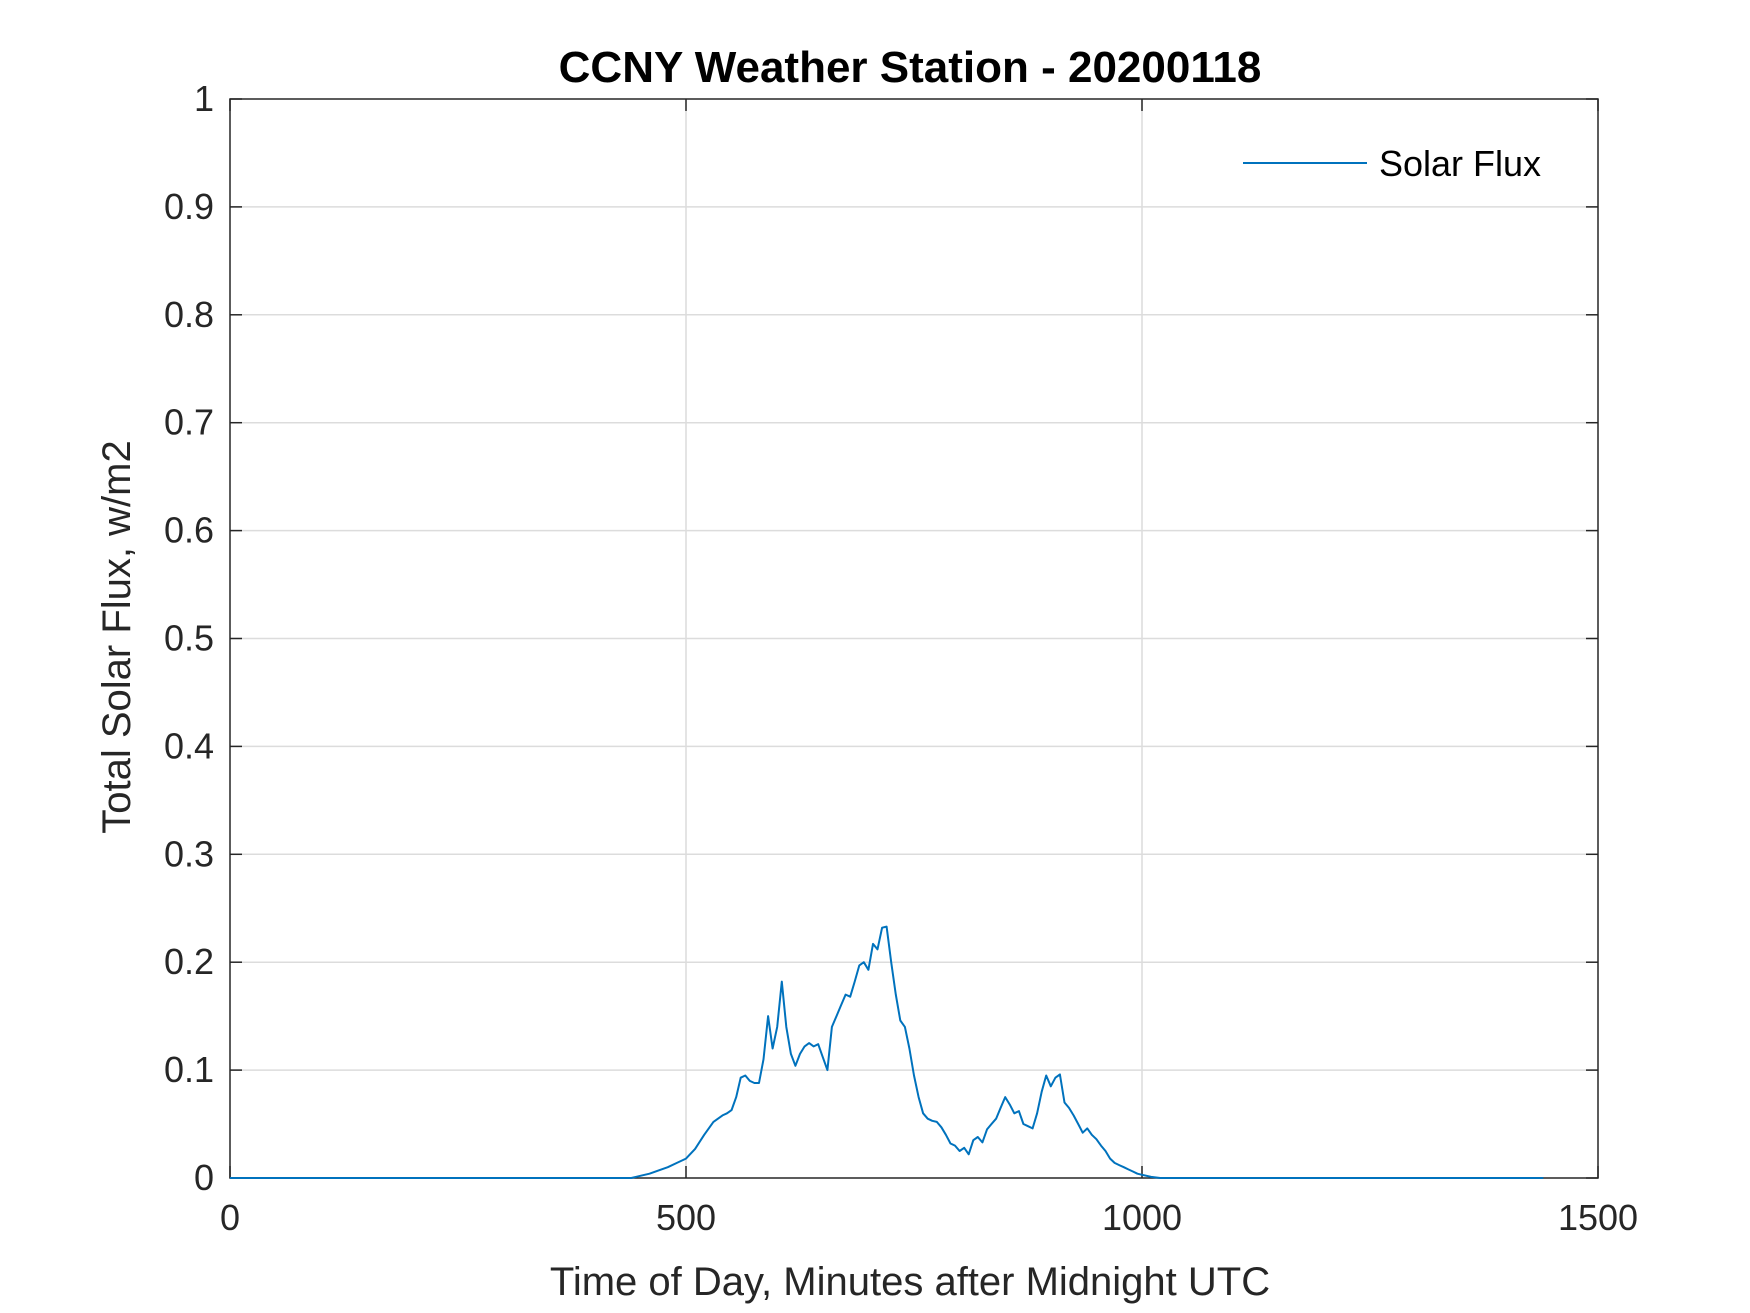 Image resolution: width=1750 pixels, height=1313 pixels. Describe the element at coordinates (1598, 1217) in the screenshot. I see `x-tick-label-3: 1500` at that location.